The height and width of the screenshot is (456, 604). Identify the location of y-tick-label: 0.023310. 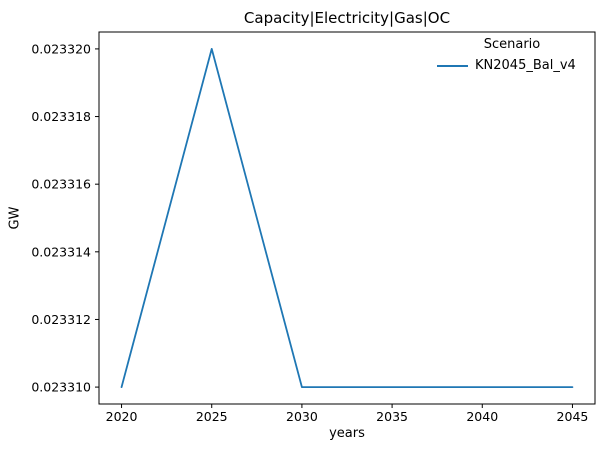
(61, 387).